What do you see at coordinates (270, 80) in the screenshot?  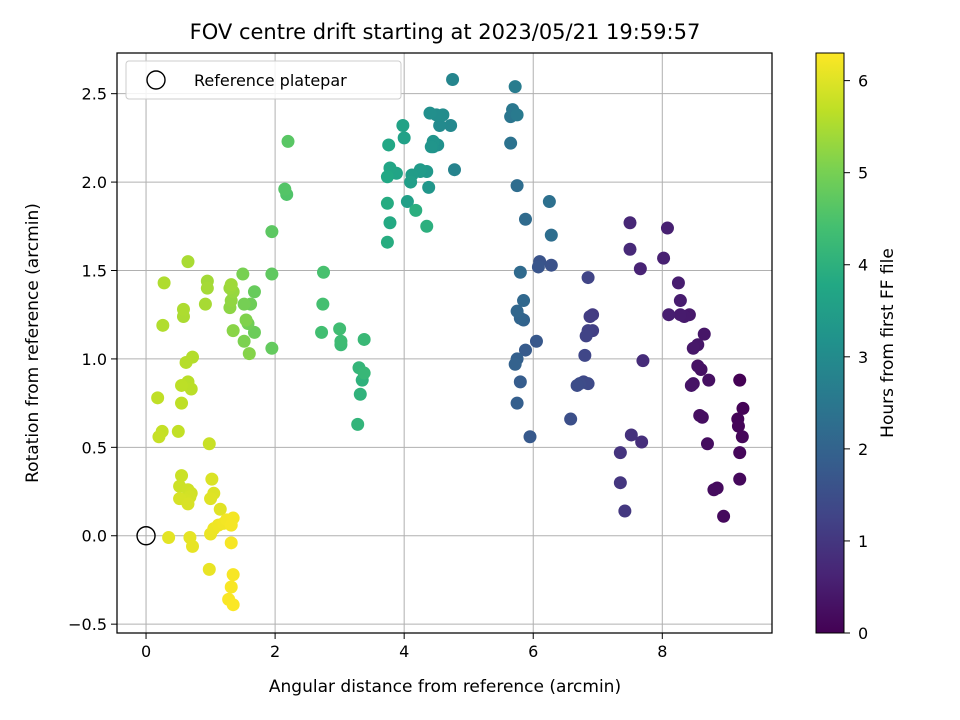 I see `legend-entry-reference-platepar: Reference platepar` at bounding box center [270, 80].